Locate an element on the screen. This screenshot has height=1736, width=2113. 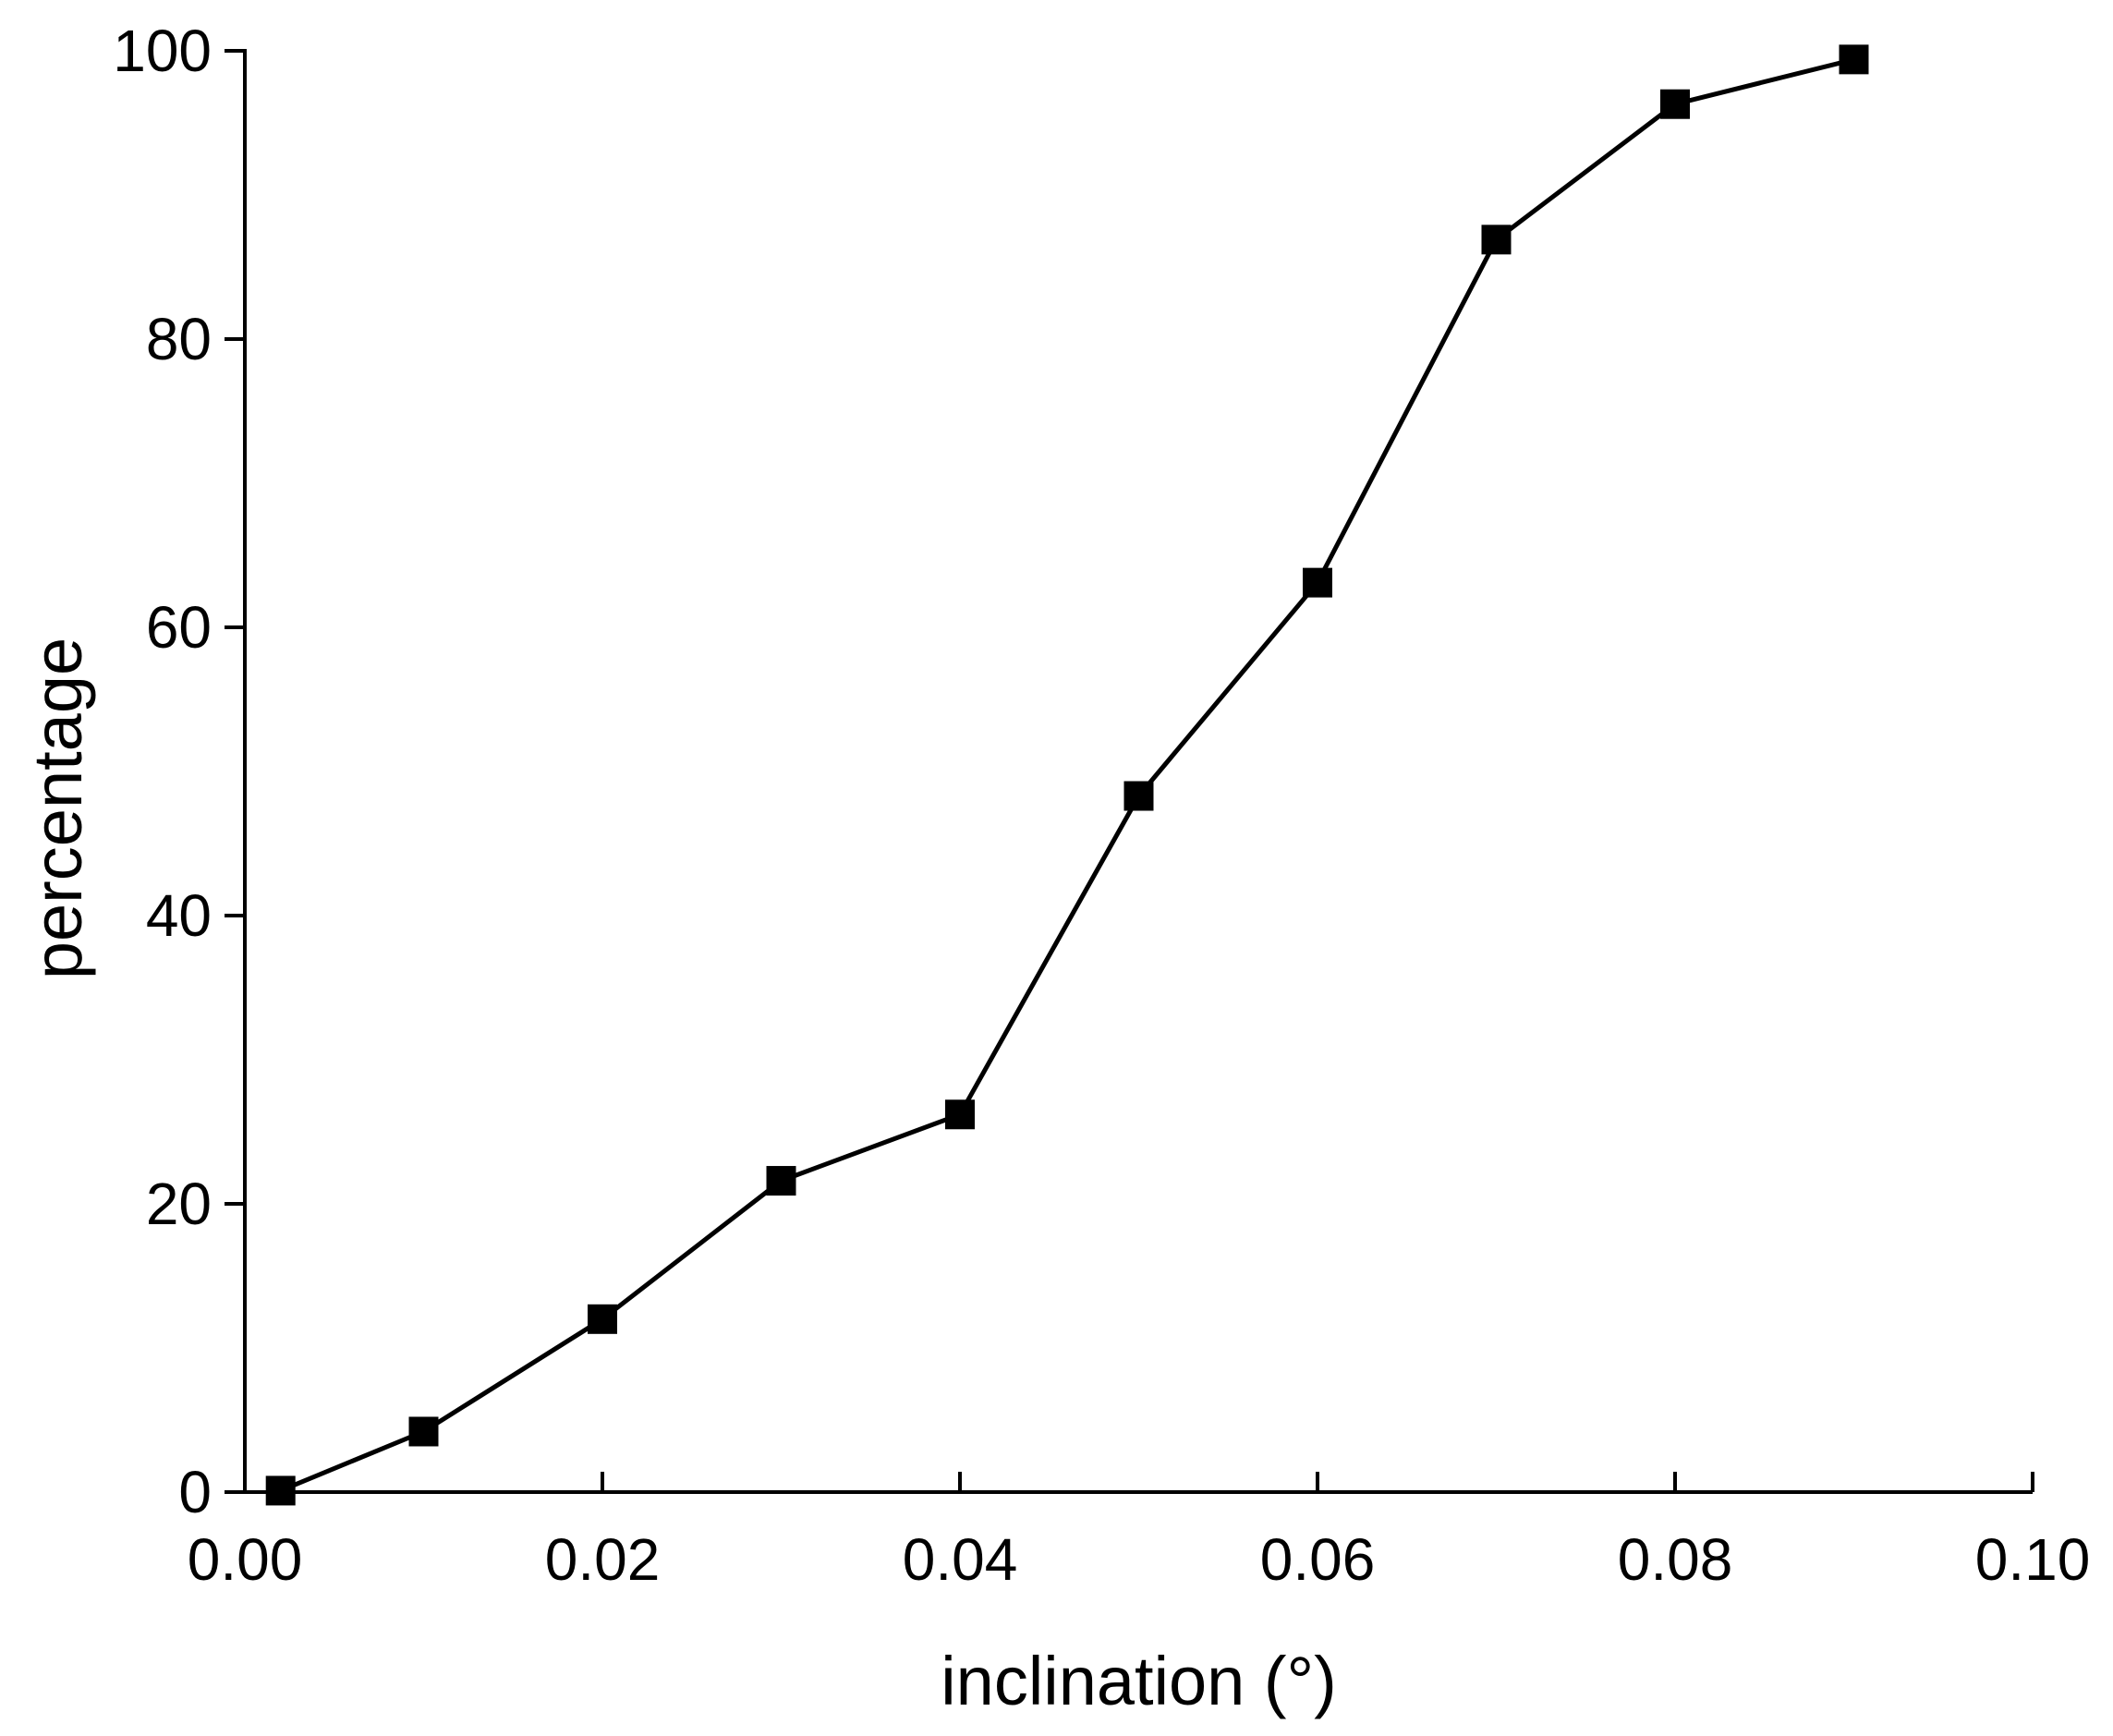
x-tick-label: 0.02 is located at coordinates (603, 1560).